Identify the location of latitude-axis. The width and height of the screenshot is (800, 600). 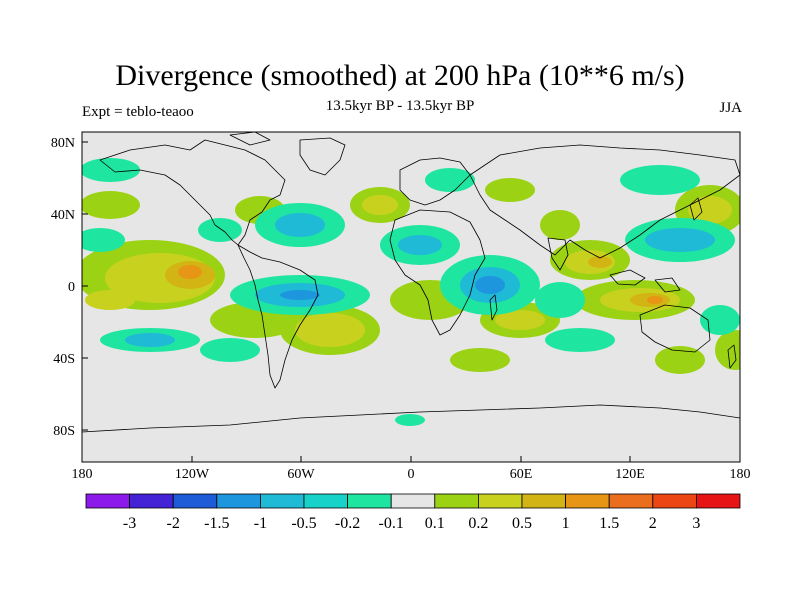
(85, 286).